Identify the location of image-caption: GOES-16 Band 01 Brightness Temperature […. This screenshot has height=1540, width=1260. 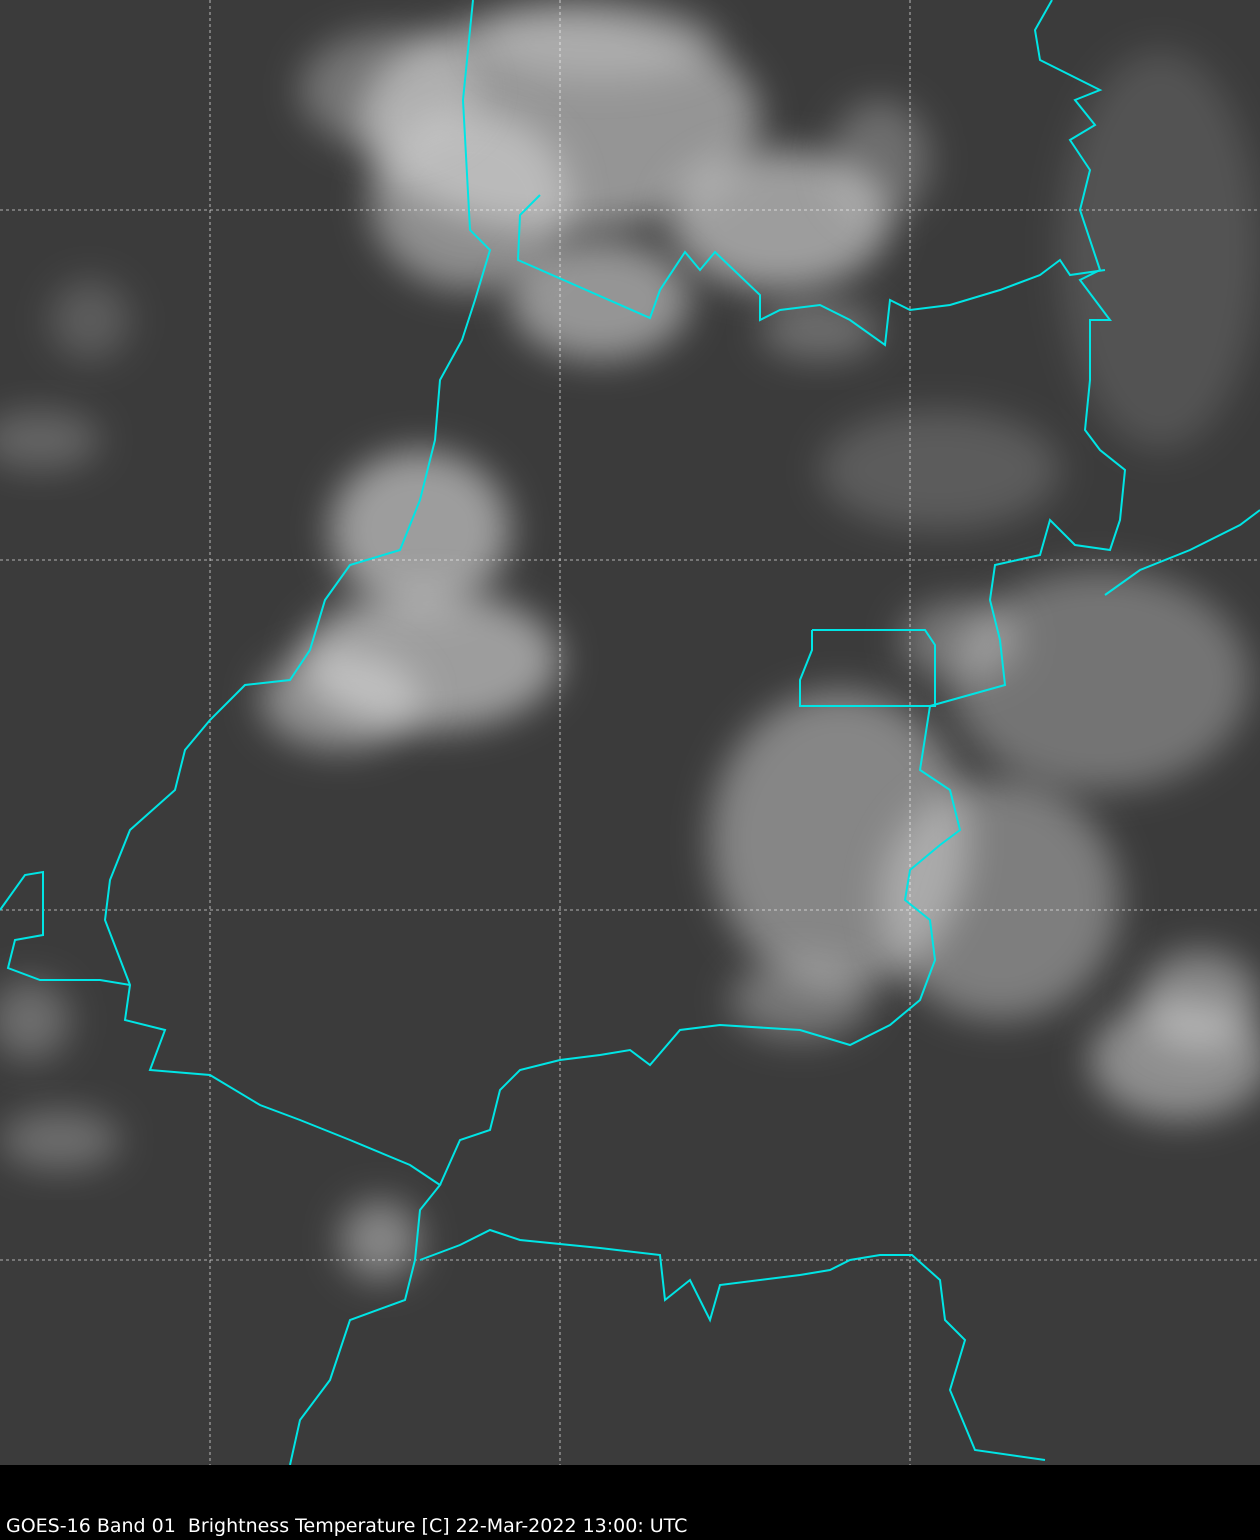
(347, 1526).